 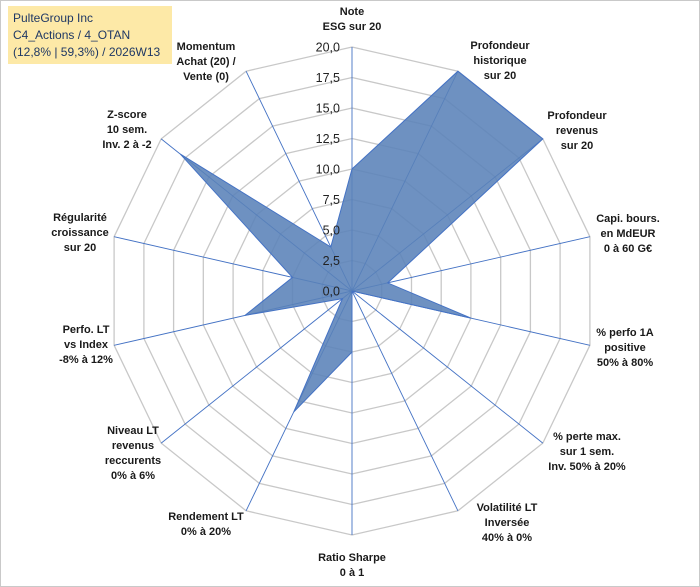 What do you see at coordinates (352, 12) in the screenshot?
I see `axis-label-line: Note` at bounding box center [352, 12].